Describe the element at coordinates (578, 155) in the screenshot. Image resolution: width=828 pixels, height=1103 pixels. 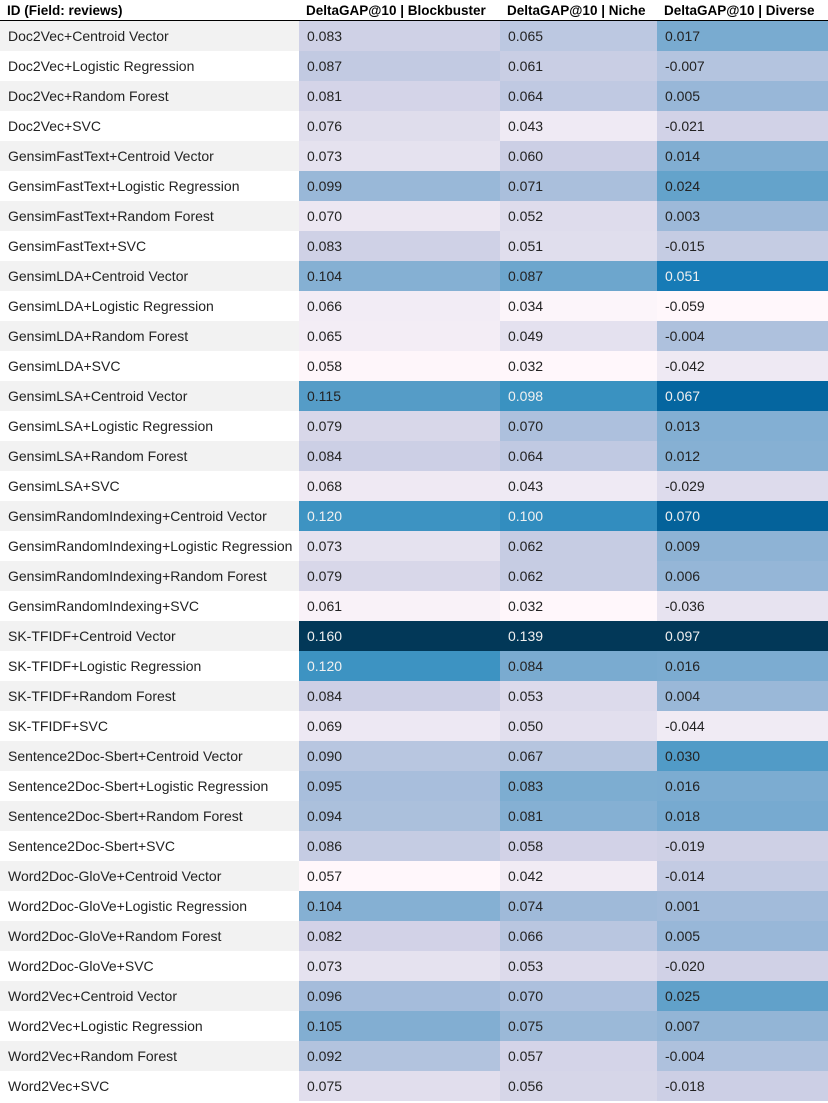
I see `niche-cell: 0.060` at that location.